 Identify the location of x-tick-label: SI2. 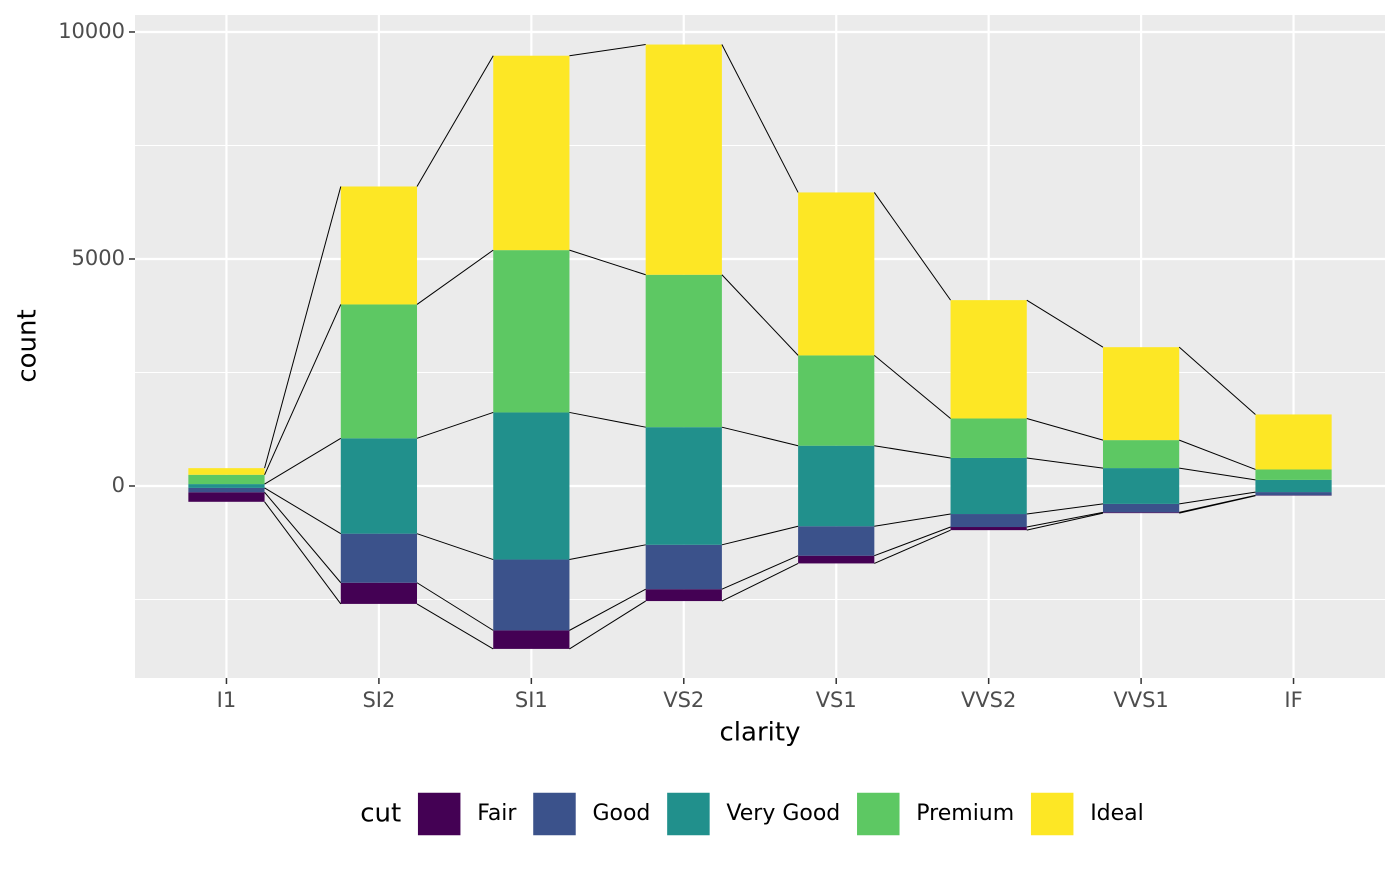
(378, 700).